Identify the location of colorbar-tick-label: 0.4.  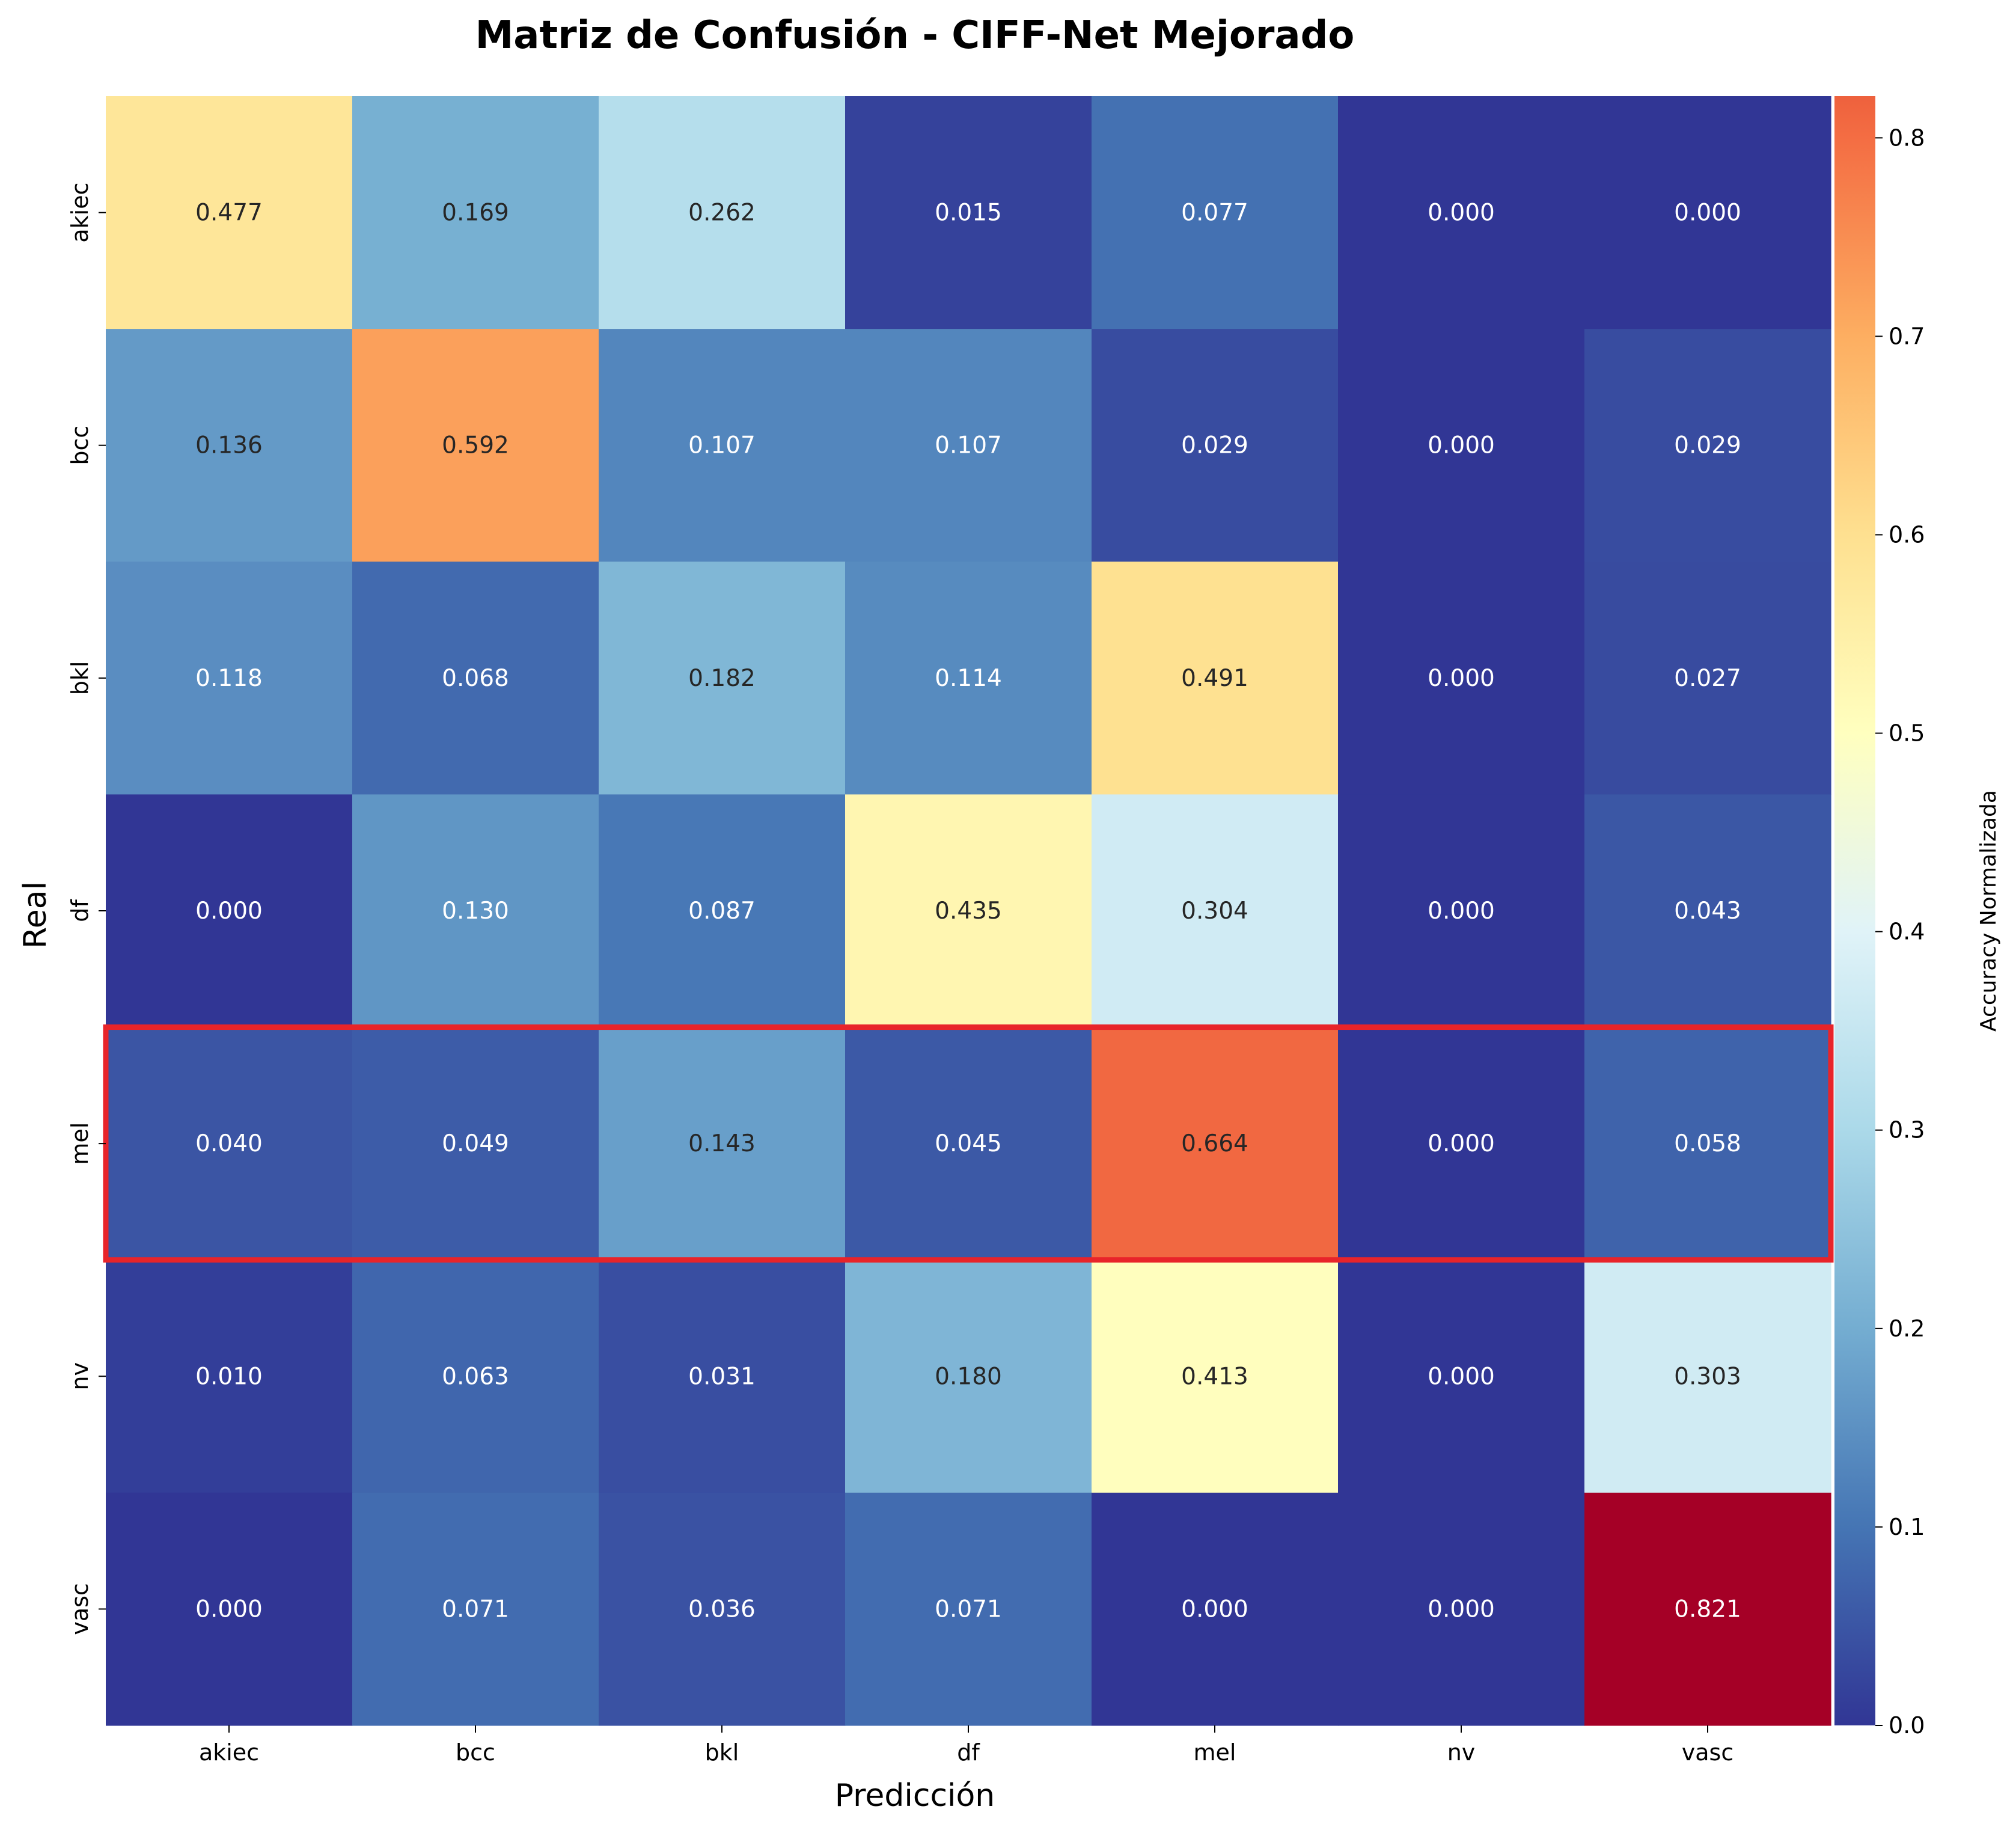
(1907, 932).